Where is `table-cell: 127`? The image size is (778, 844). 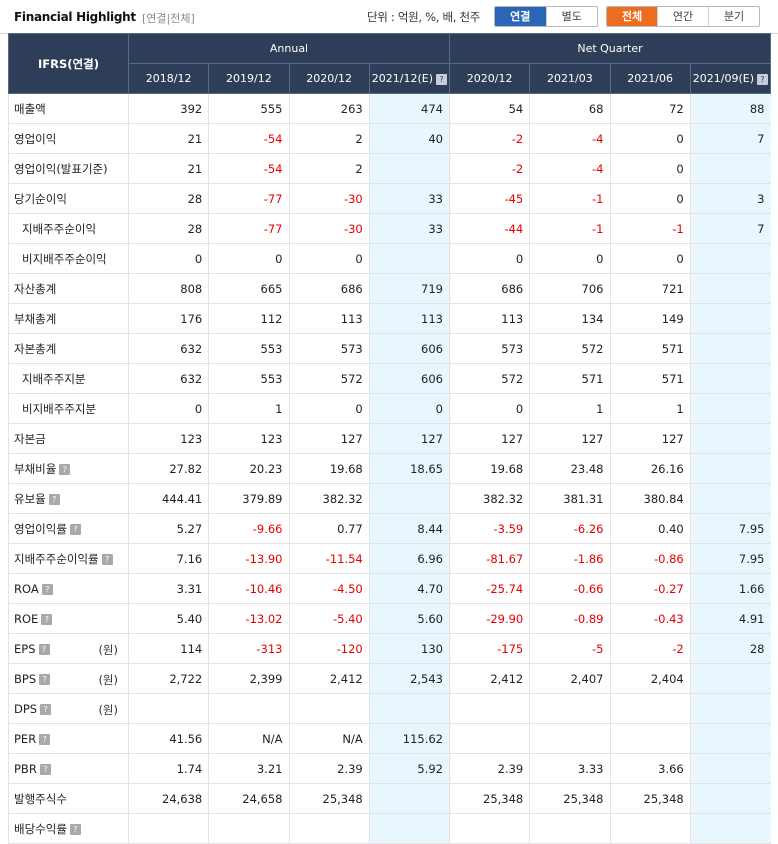
table-cell: 127 is located at coordinates (409, 438).